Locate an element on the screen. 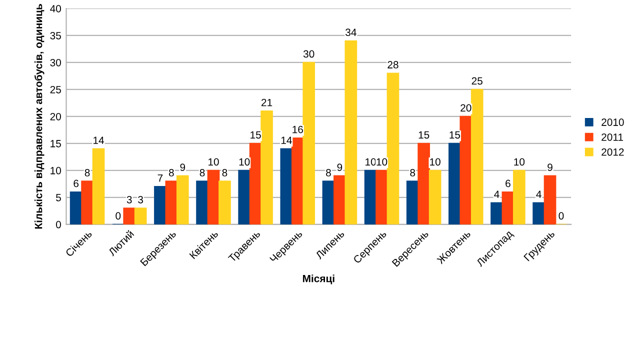 Image resolution: width=631 pixels, height=340 pixels. y-axis-title: Кількість відправлених автобусів, одиниць is located at coordinates (39, 116).